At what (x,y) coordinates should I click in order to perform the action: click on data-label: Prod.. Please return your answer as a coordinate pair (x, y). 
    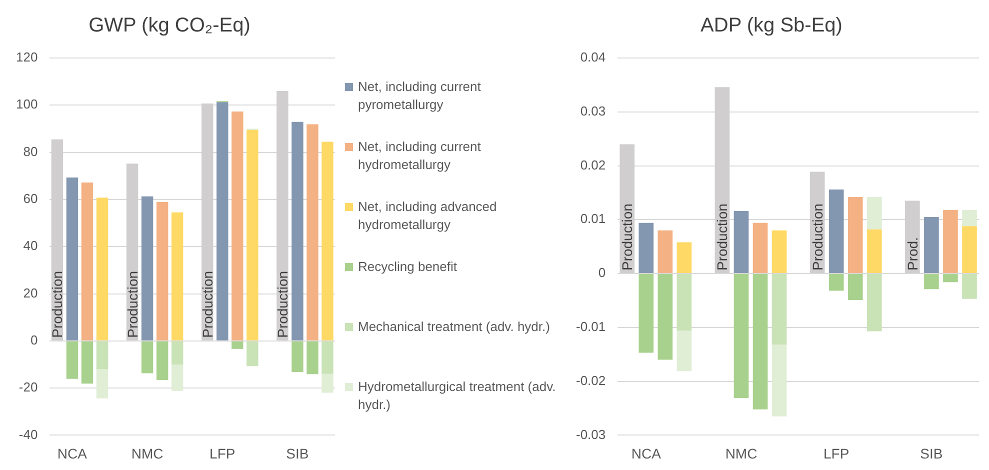
    Looking at the image, I should click on (912, 254).